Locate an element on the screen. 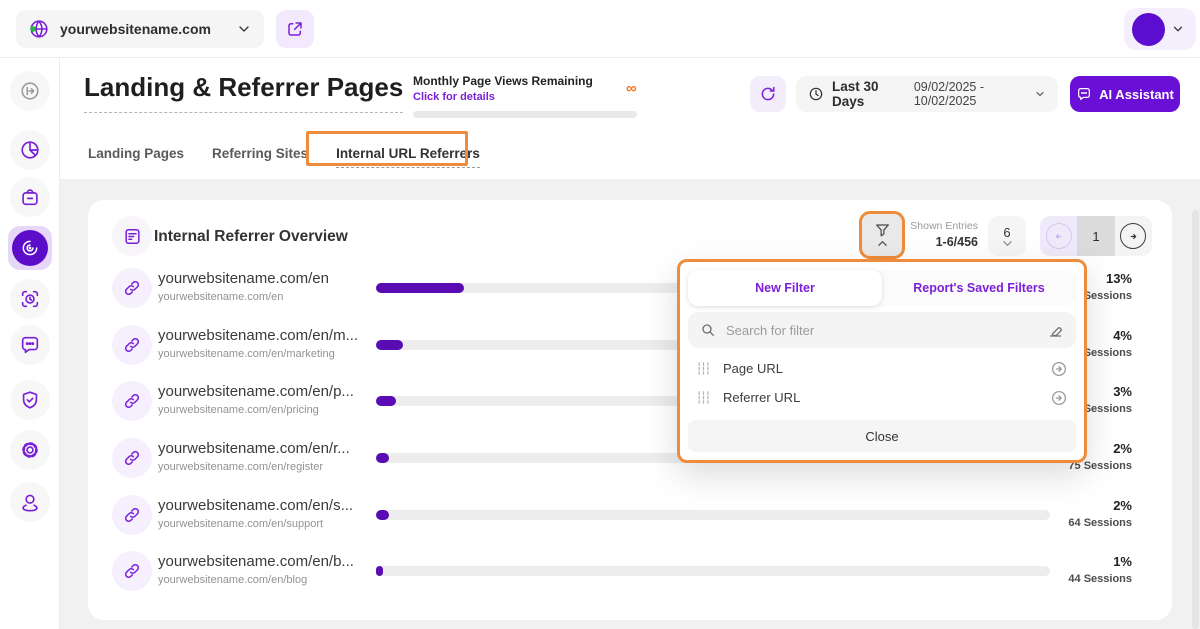 This screenshot has width=1200, height=629. search-icon is located at coordinates (708, 330).